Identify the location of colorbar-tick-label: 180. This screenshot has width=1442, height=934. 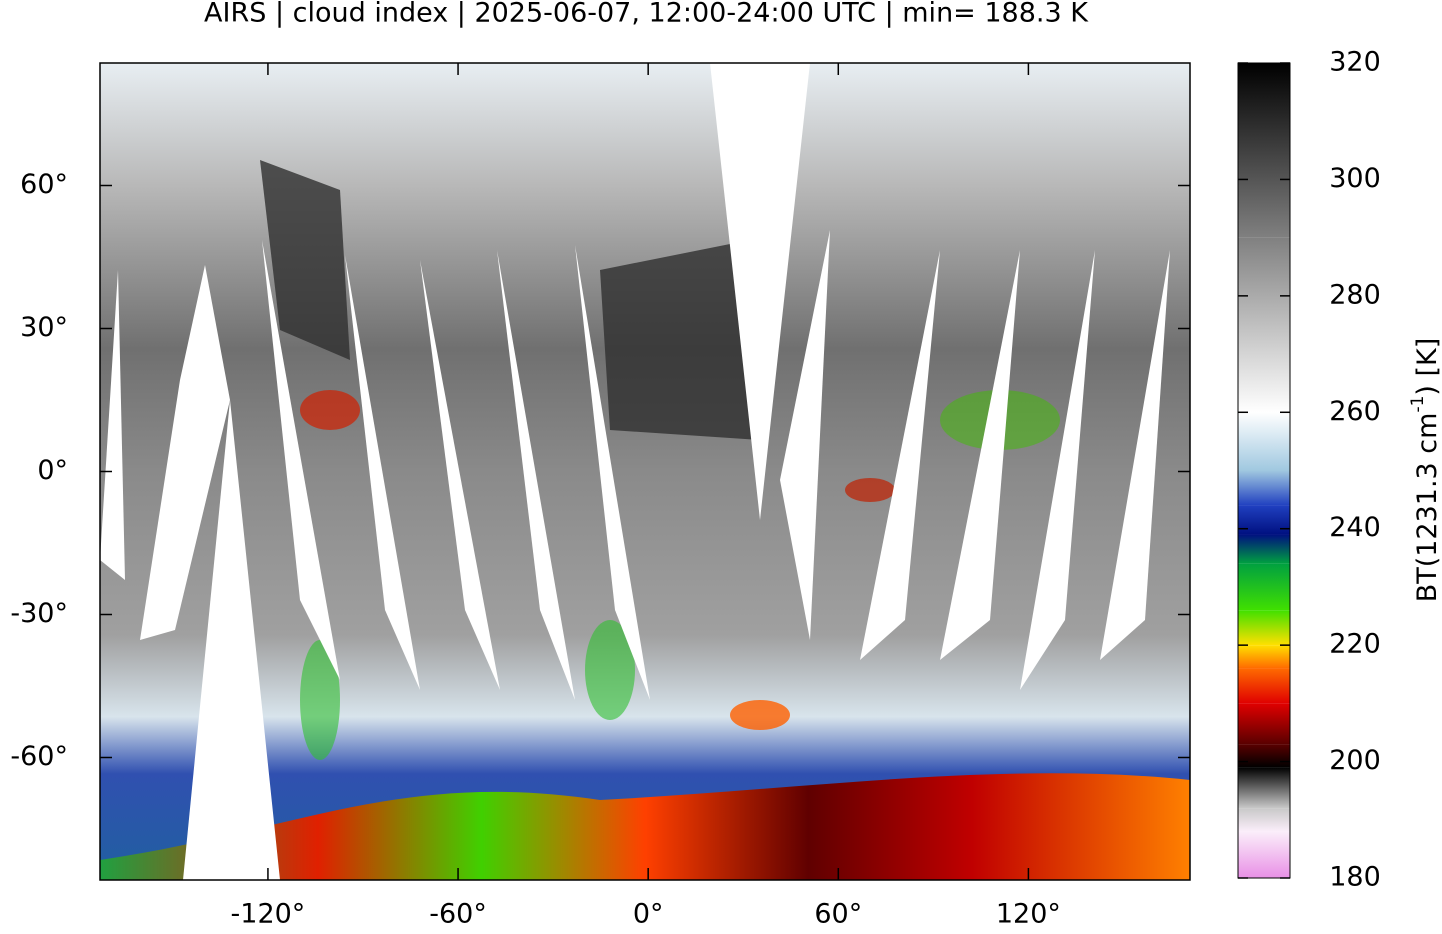
(1355, 877).